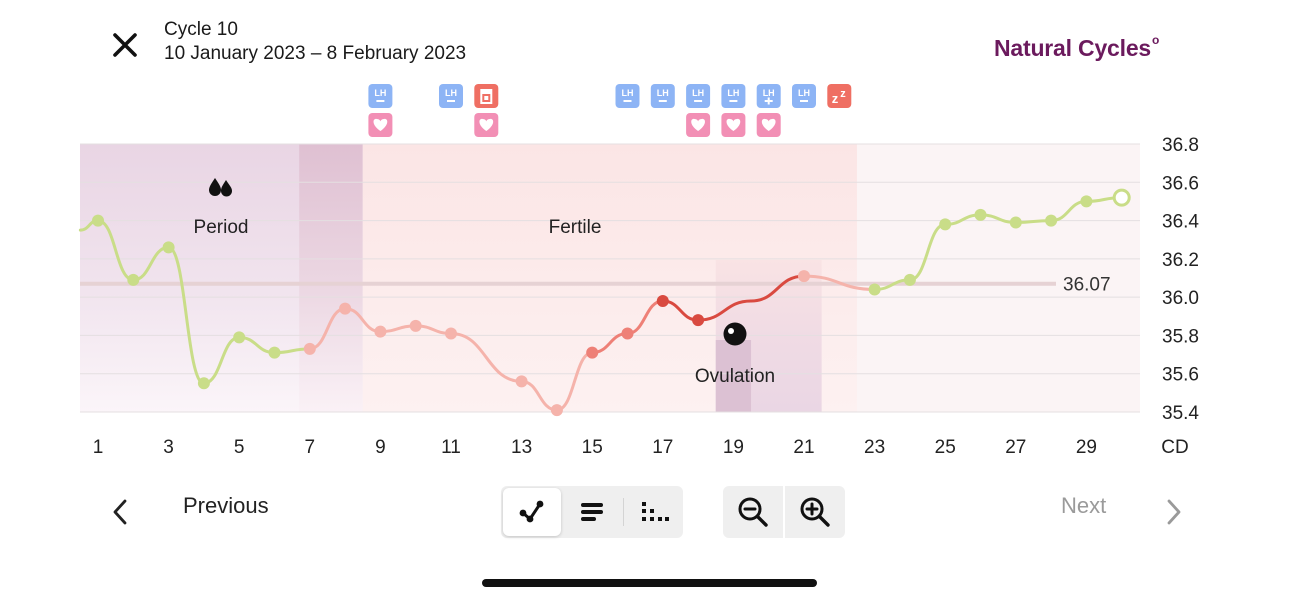 The image size is (1299, 600). What do you see at coordinates (226, 505) in the screenshot?
I see `previous-button: Previous` at bounding box center [226, 505].